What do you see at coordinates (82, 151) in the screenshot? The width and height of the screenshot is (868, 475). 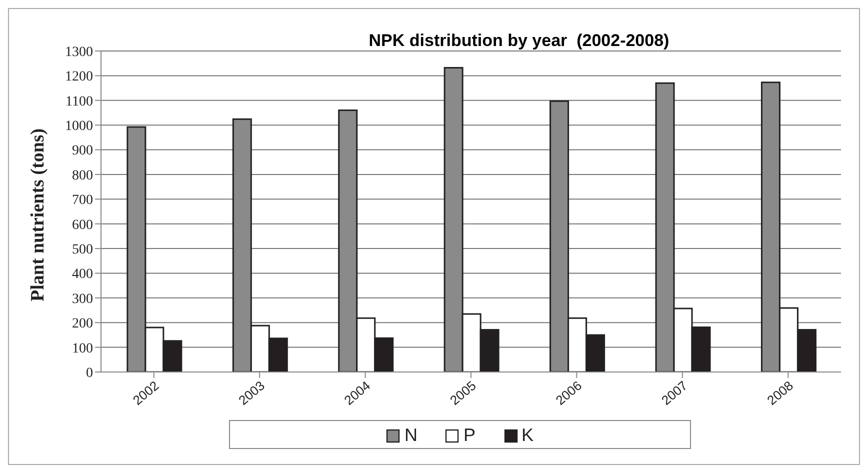 I see `y-tick-label: 900` at bounding box center [82, 151].